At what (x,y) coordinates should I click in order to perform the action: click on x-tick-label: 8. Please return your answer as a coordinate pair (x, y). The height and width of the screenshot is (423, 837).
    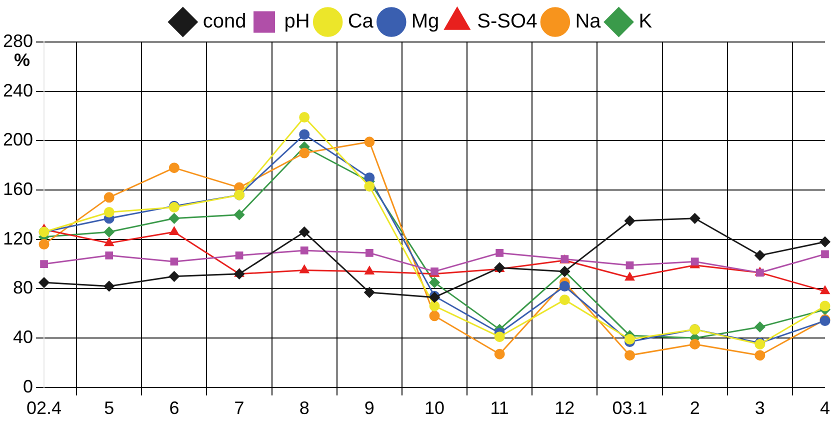
    Looking at the image, I should click on (304, 408).